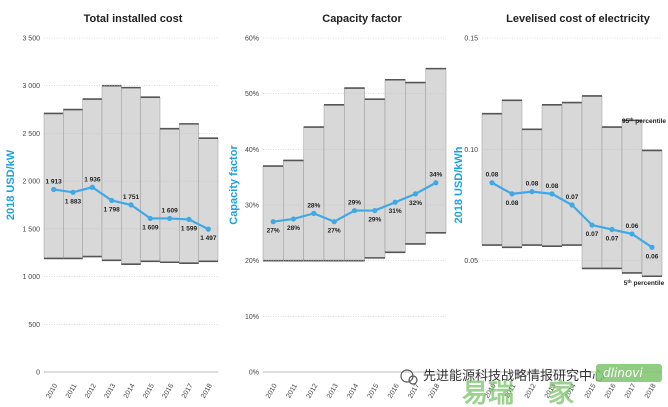  What do you see at coordinates (623, 373) in the screenshot?
I see `watermark-brand-en: dlinovi` at bounding box center [623, 373].